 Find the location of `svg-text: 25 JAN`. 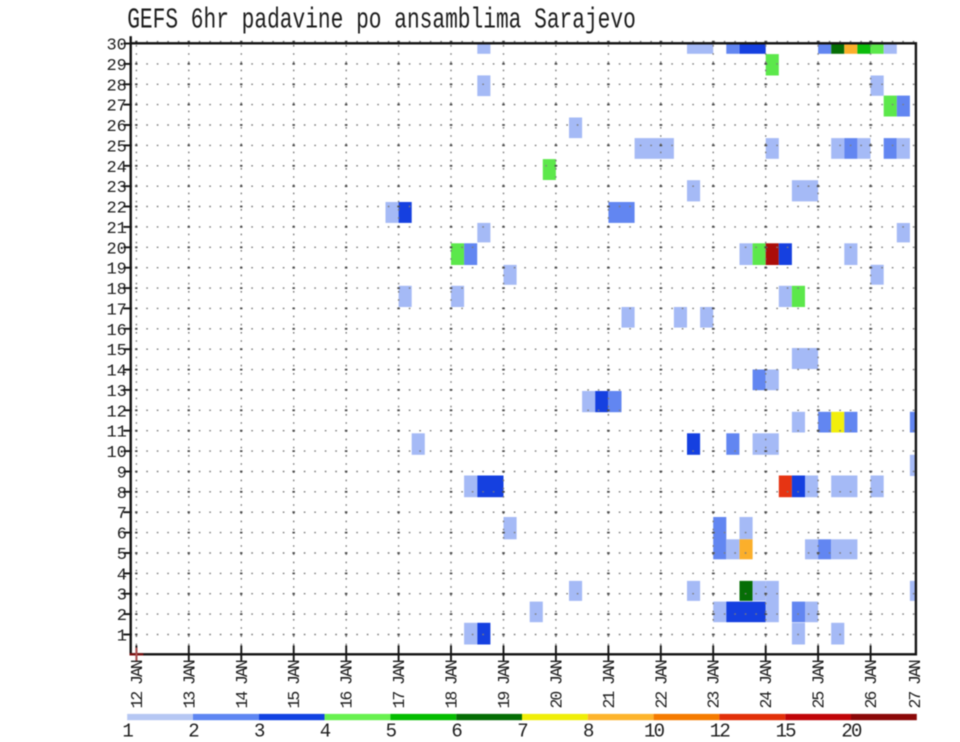

svg-text: 25 JAN is located at coordinates (819, 684).